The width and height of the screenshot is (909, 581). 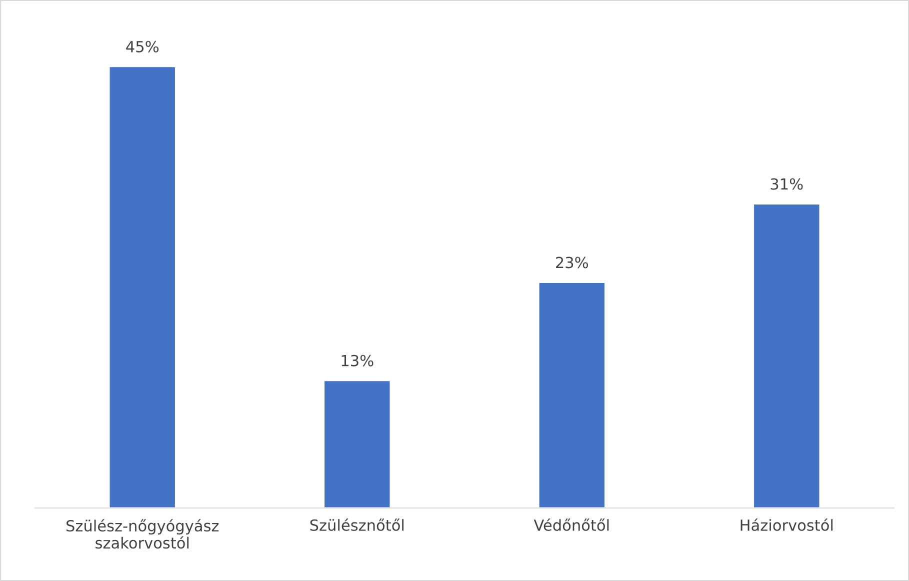 I want to click on x-tick-label: Háziorvostól, so click(x=786, y=524).